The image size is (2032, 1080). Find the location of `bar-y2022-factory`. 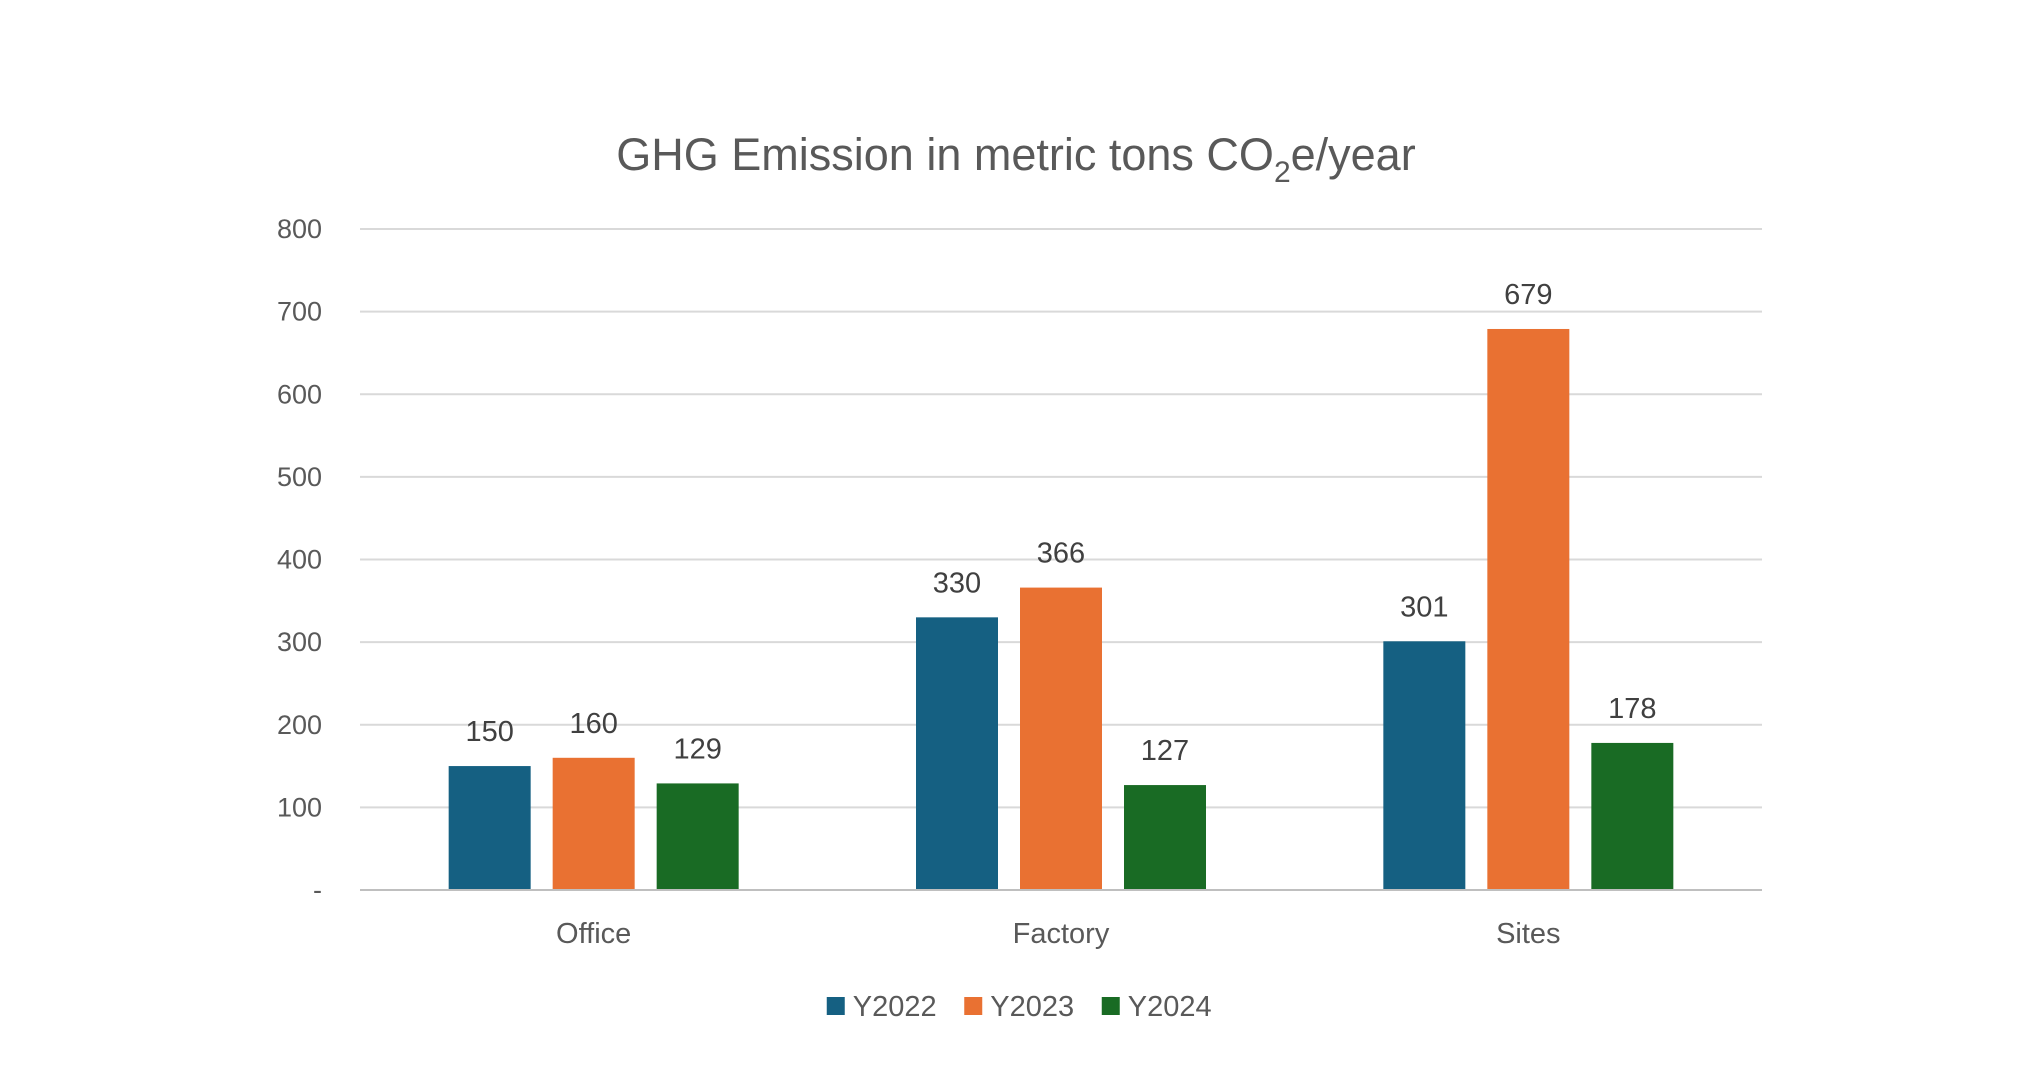

bar-y2022-factory is located at coordinates (957, 753).